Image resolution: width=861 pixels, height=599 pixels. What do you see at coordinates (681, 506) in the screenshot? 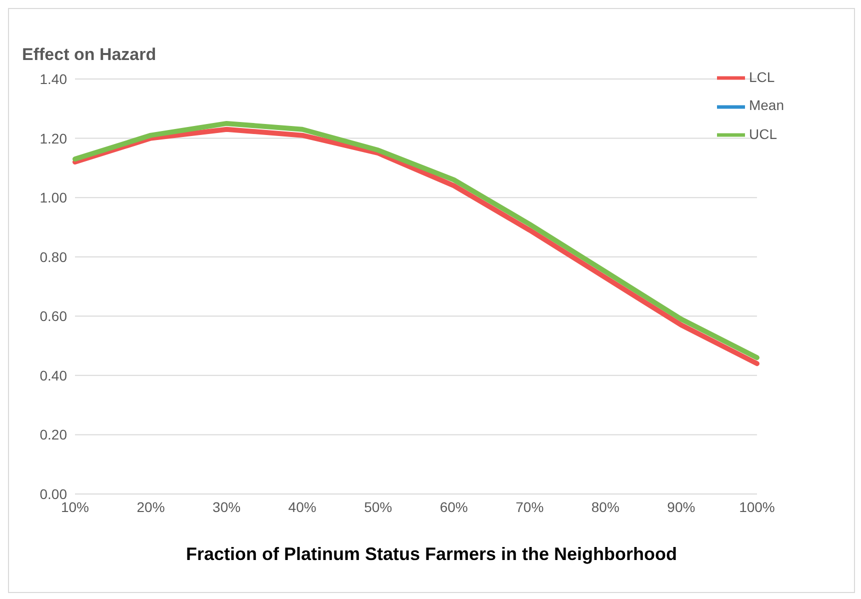
I see `x-tick-label: 90%` at bounding box center [681, 506].